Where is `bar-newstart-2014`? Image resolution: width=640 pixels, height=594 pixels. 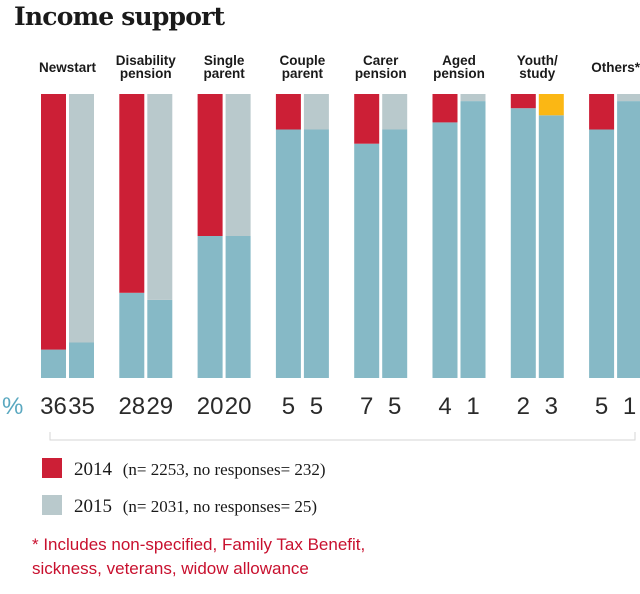
bar-newstart-2014 is located at coordinates (53, 222).